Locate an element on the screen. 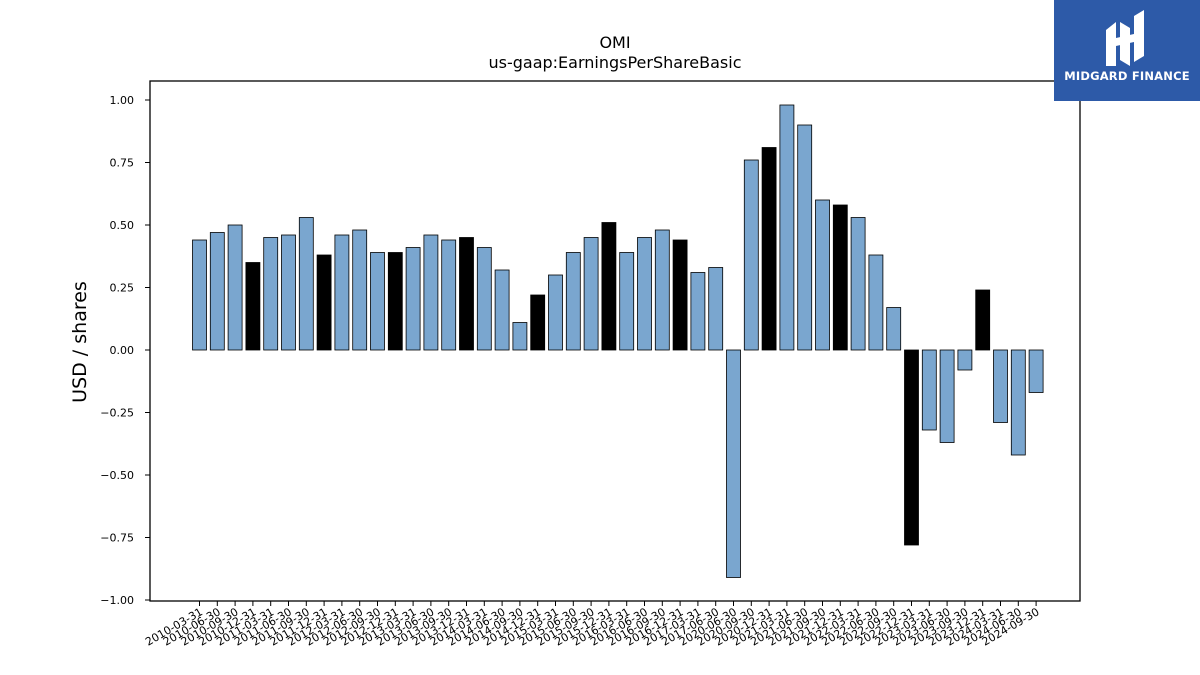 The width and height of the screenshot is (1200, 675). y-tick-label: −0.25 is located at coordinates (117, 413).